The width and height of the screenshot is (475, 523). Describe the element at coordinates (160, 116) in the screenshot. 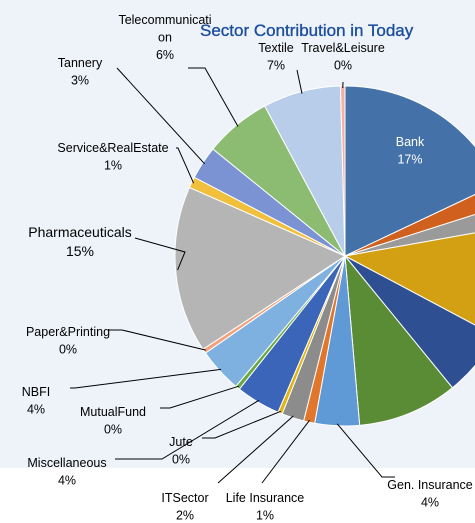

I see `leader-line-tannery` at that location.